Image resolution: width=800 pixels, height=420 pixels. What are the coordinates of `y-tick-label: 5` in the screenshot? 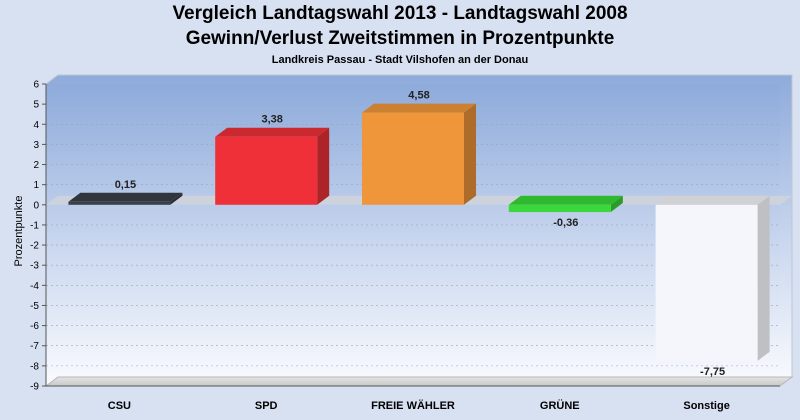 It's located at (36, 105).